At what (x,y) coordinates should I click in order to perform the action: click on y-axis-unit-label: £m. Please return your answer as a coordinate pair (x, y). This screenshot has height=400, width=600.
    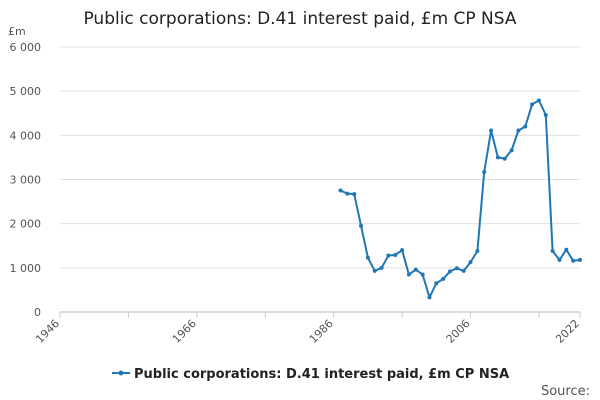
    Looking at the image, I should click on (17, 31).